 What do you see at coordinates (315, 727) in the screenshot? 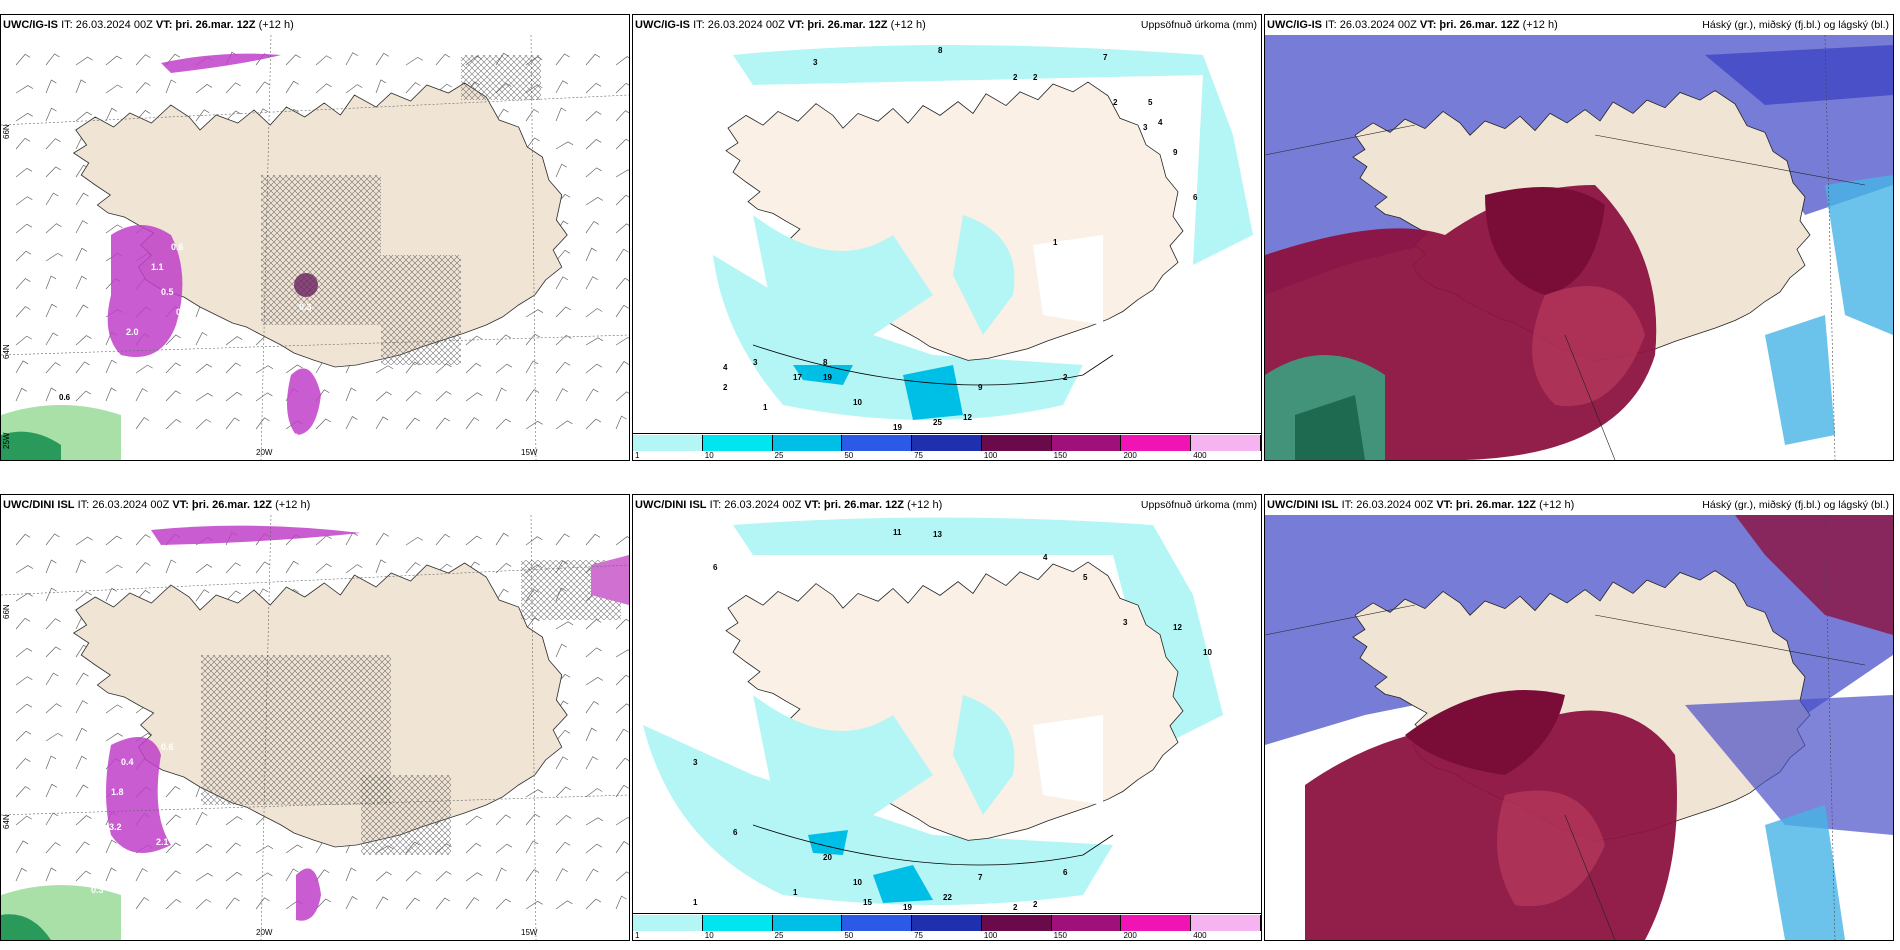
I see `wind-barb-map: 0.6 0.4 1.8 3.2 2.1 1.7 0.3 66N 64N 20W 15W` at bounding box center [315, 727].